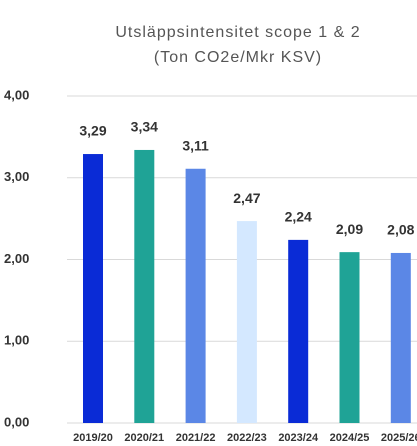 The image size is (417, 446). What do you see at coordinates (399, 438) in the screenshot?
I see `x-tick-label: 2025/26` at bounding box center [399, 438].